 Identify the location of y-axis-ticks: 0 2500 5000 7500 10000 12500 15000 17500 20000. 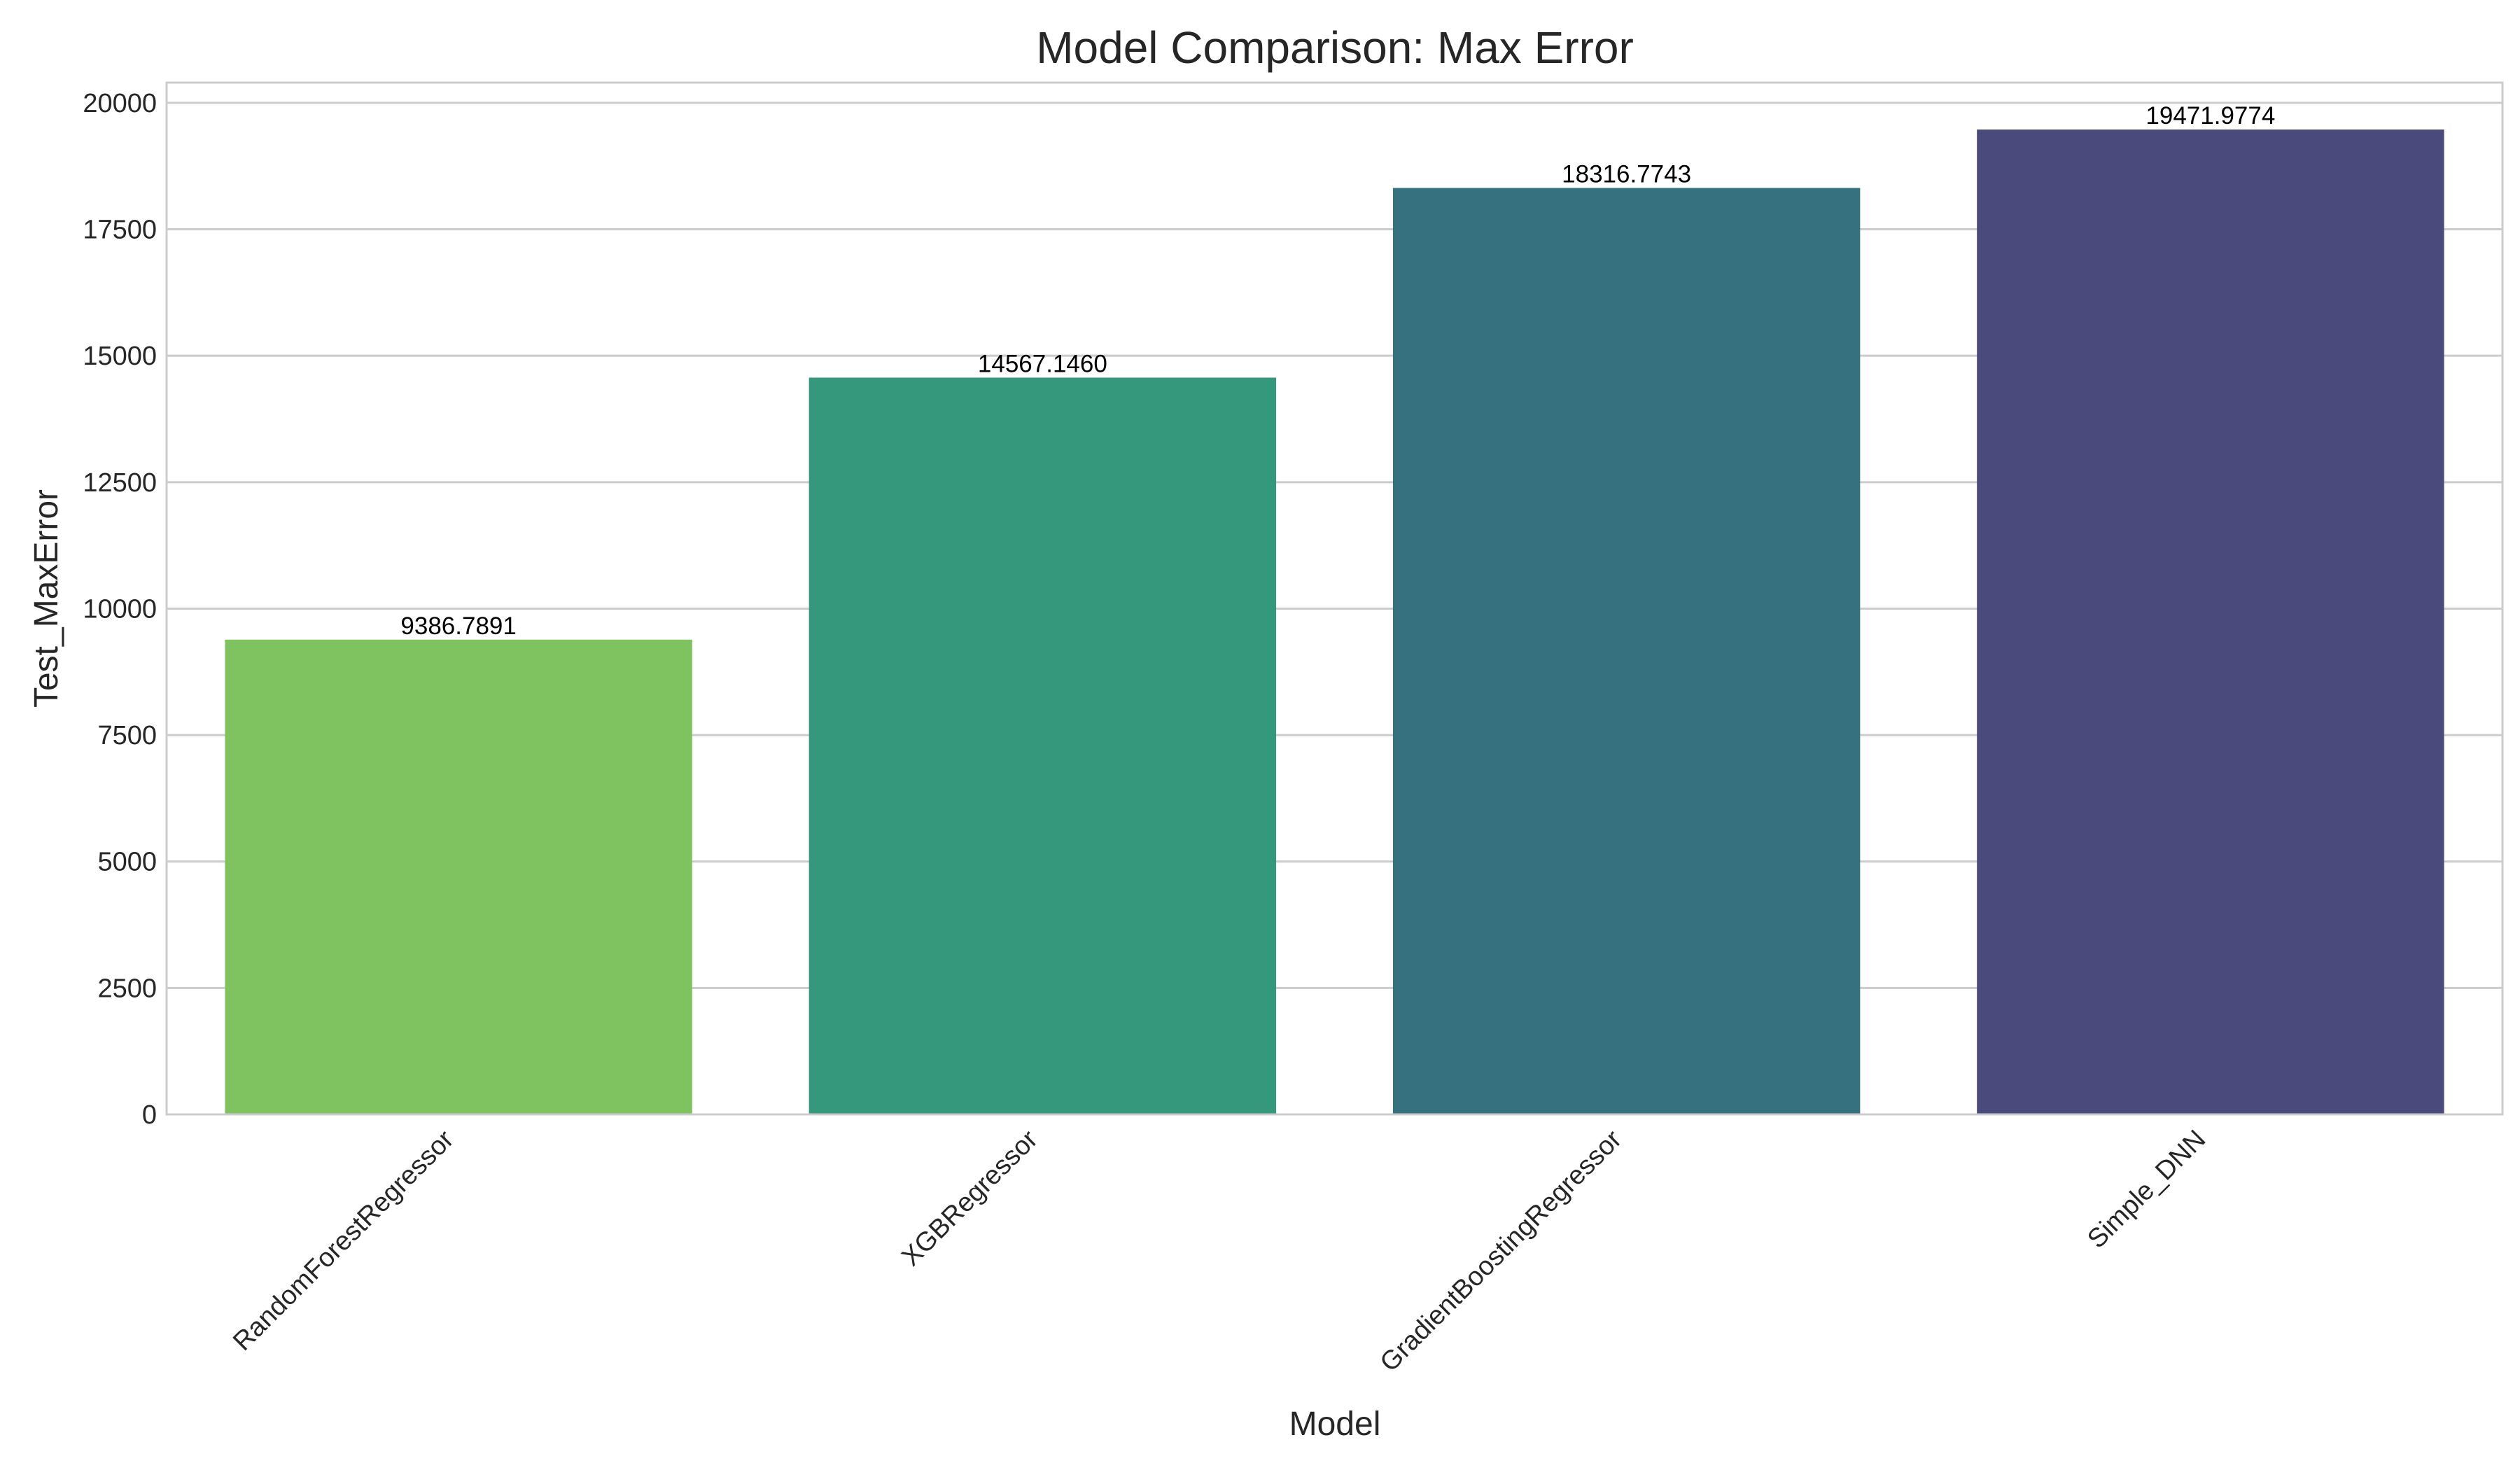
(120, 609).